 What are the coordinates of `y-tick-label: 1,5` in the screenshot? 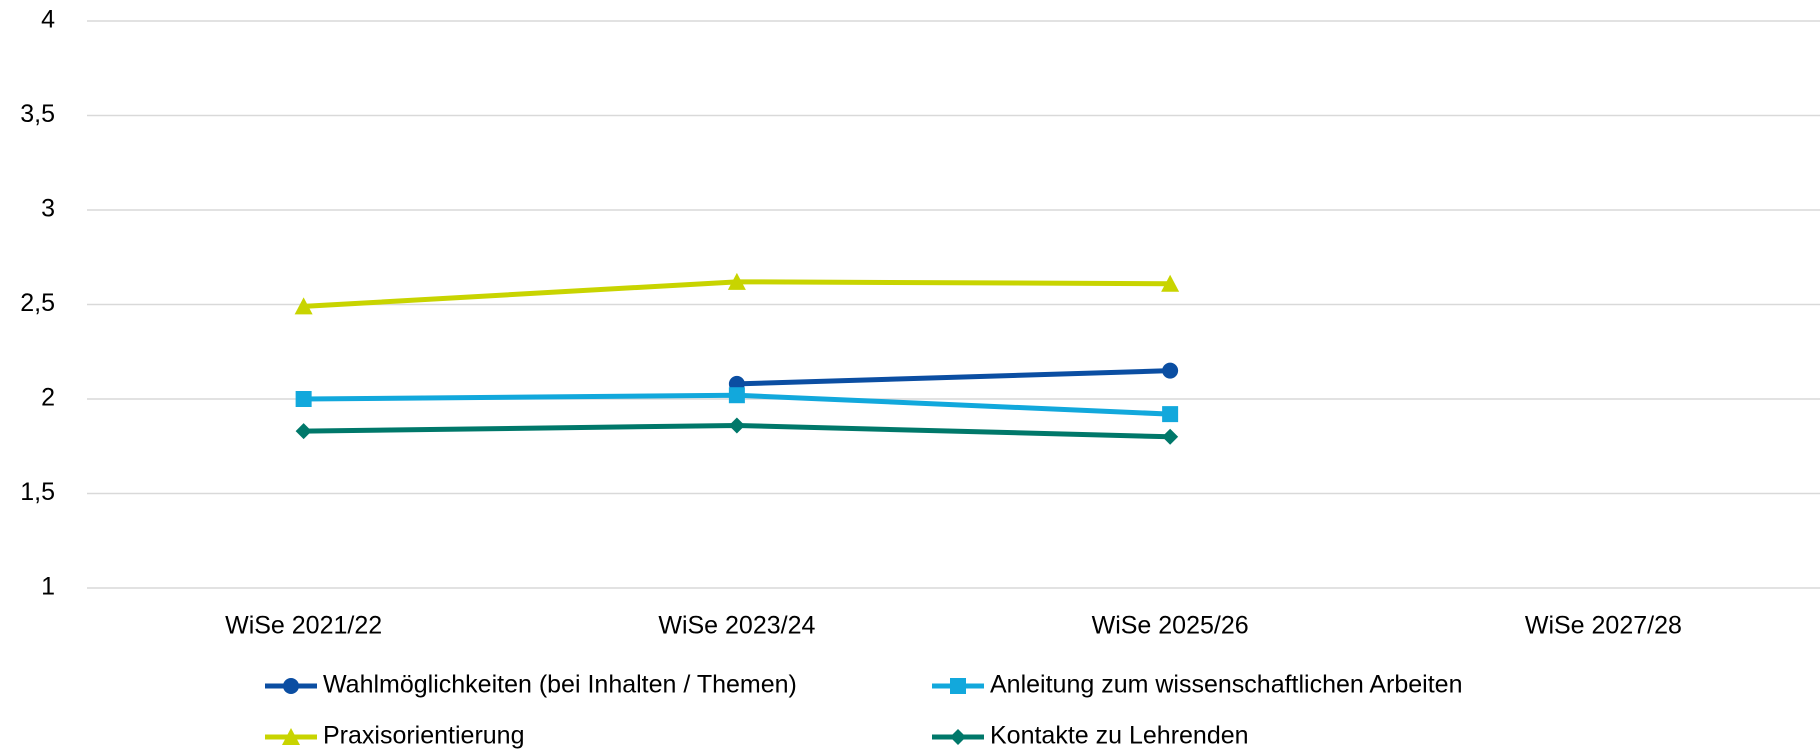 It's located at (37, 492).